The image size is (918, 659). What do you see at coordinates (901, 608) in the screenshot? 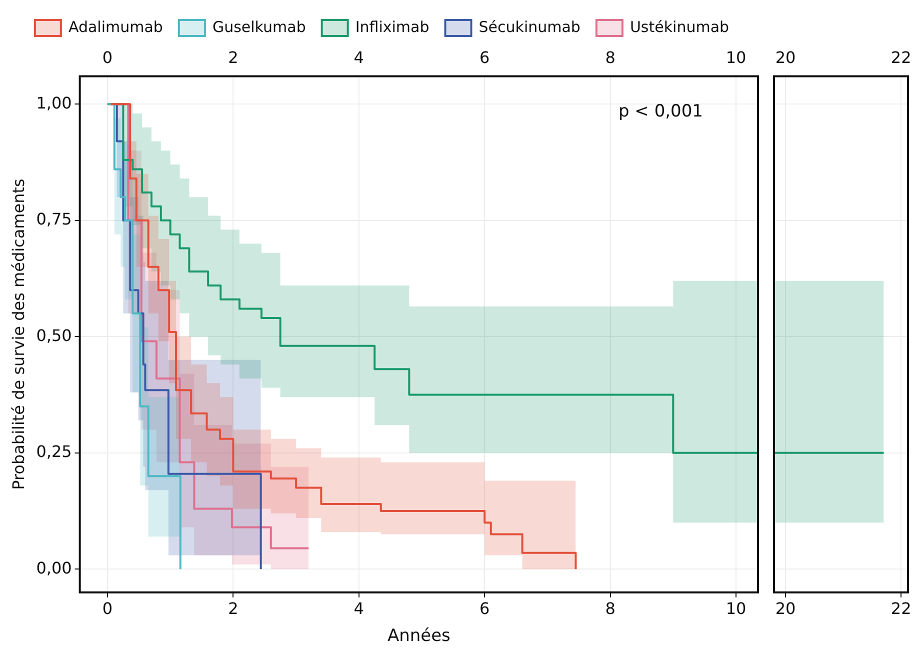
I see `x-tick-label: 22` at bounding box center [901, 608].